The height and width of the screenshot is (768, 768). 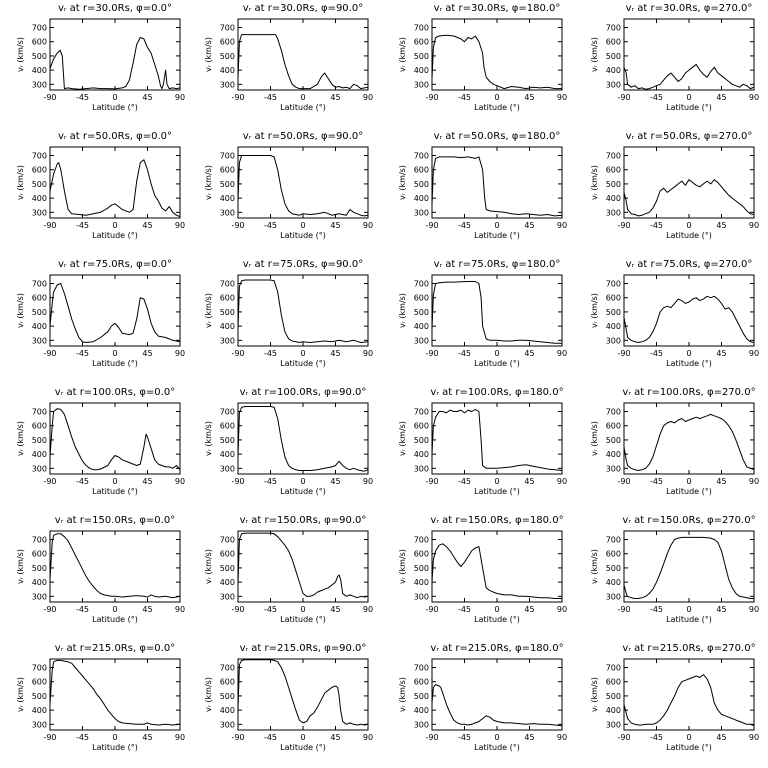 What do you see at coordinates (688, 648) in the screenshot?
I see `chart-title: vᵣ at r=215.0Rs, φ=270.0°` at bounding box center [688, 648].